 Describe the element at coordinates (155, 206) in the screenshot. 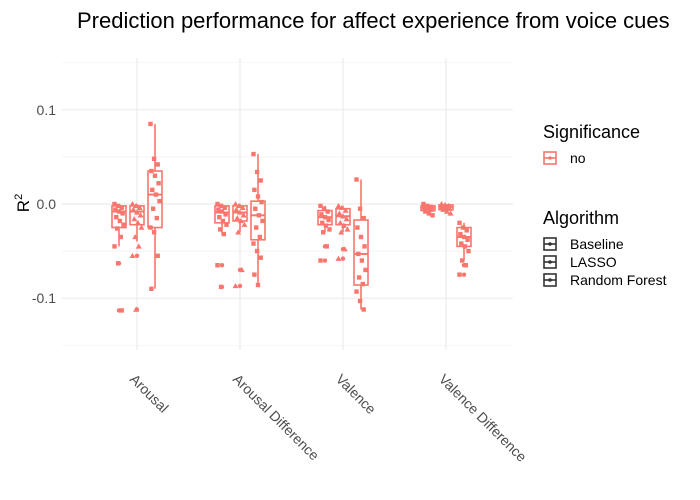

I see `box` at that location.